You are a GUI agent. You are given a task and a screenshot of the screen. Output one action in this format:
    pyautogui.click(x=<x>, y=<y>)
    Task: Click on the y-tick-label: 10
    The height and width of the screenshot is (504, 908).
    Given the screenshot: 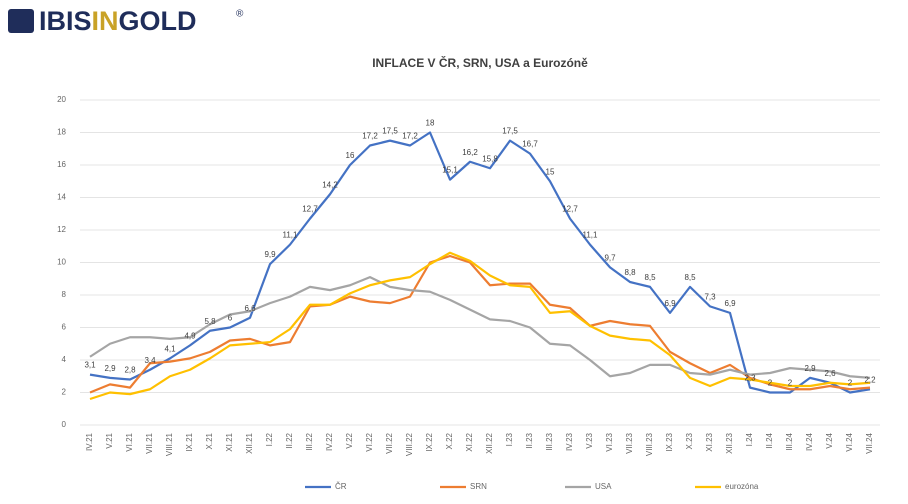 What is the action you would take?
    pyautogui.click(x=61, y=262)
    